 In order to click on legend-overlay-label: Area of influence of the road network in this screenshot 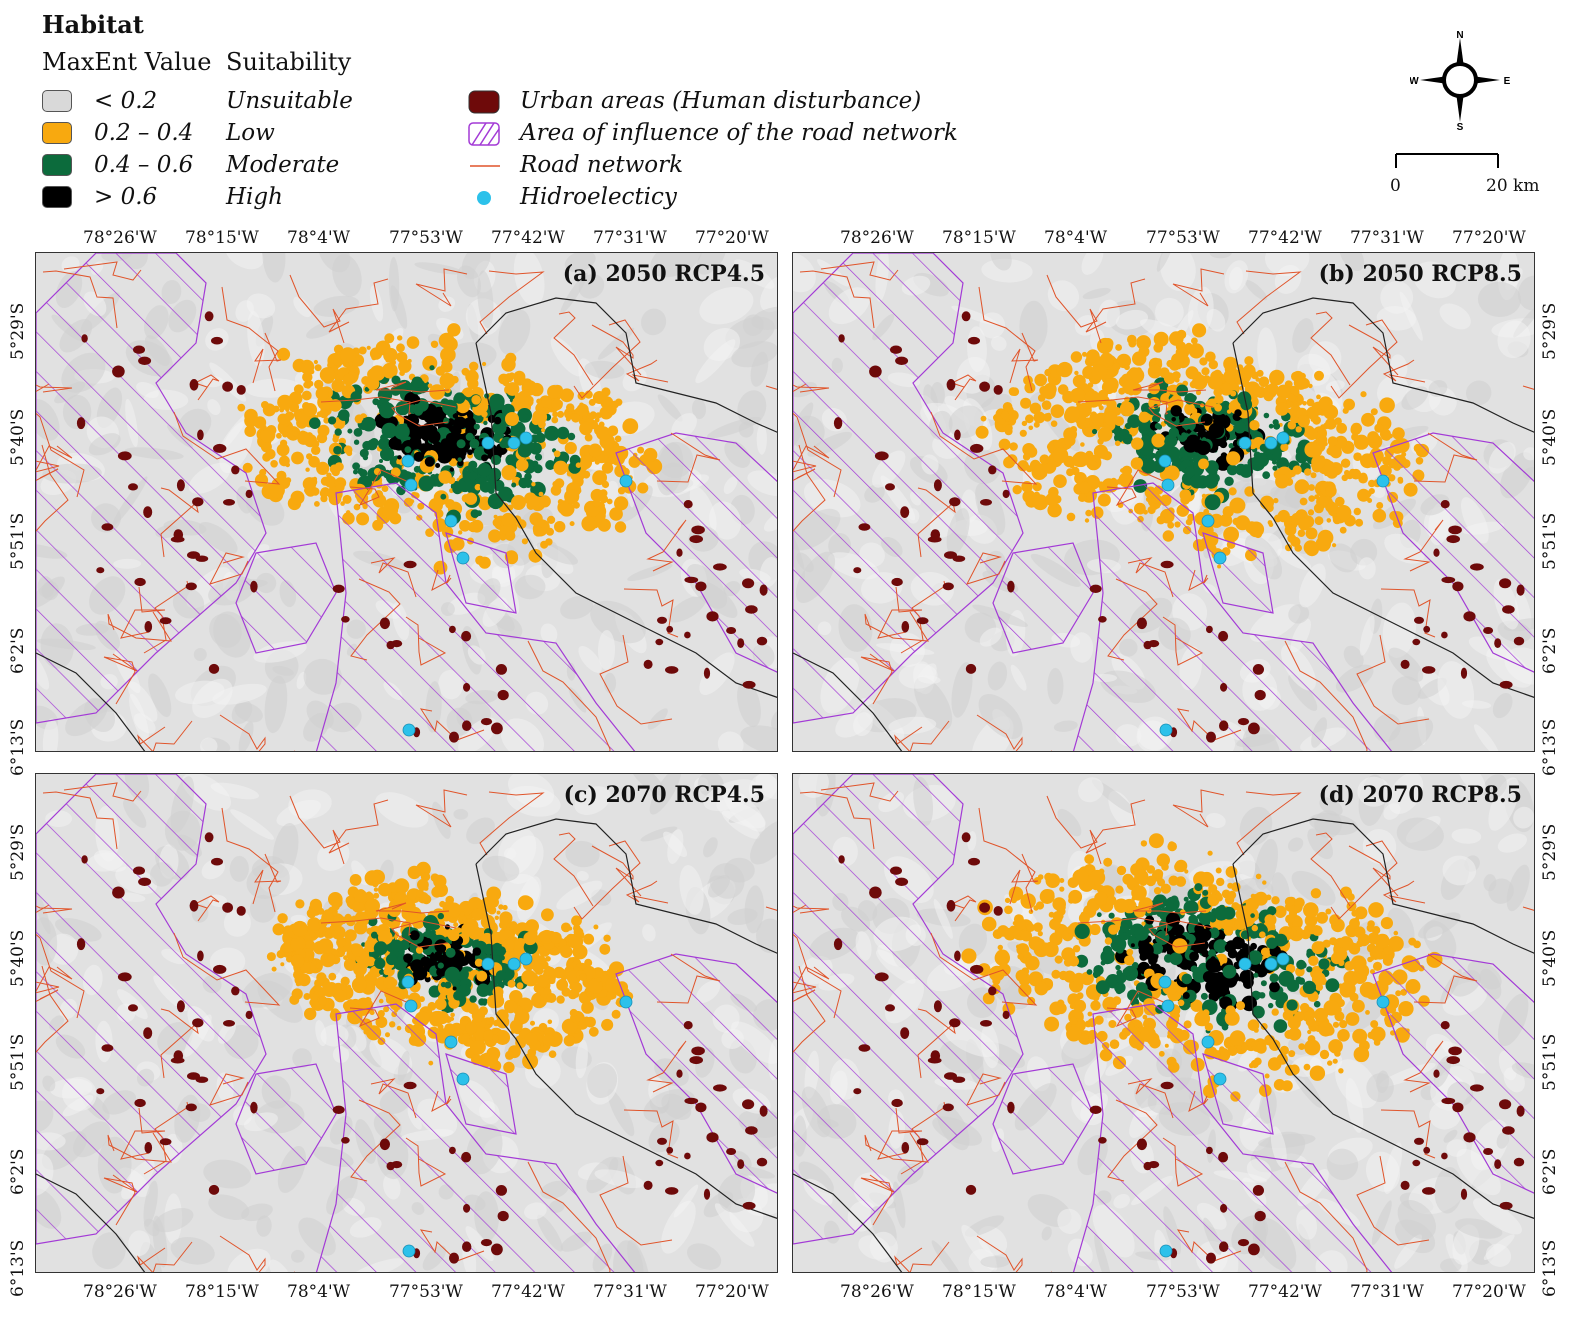, I will do `click(739, 133)`.